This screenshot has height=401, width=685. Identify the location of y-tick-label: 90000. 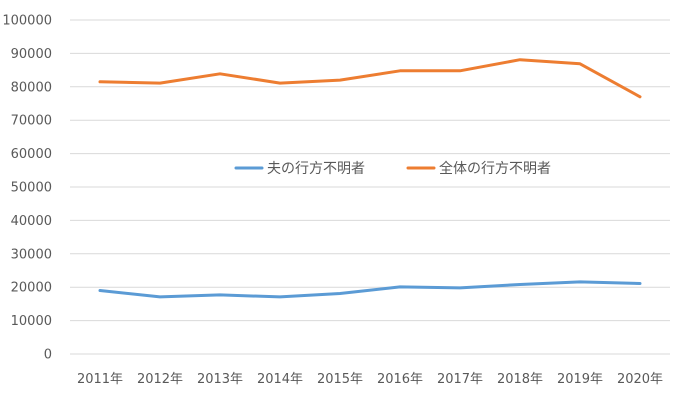
(31, 54).